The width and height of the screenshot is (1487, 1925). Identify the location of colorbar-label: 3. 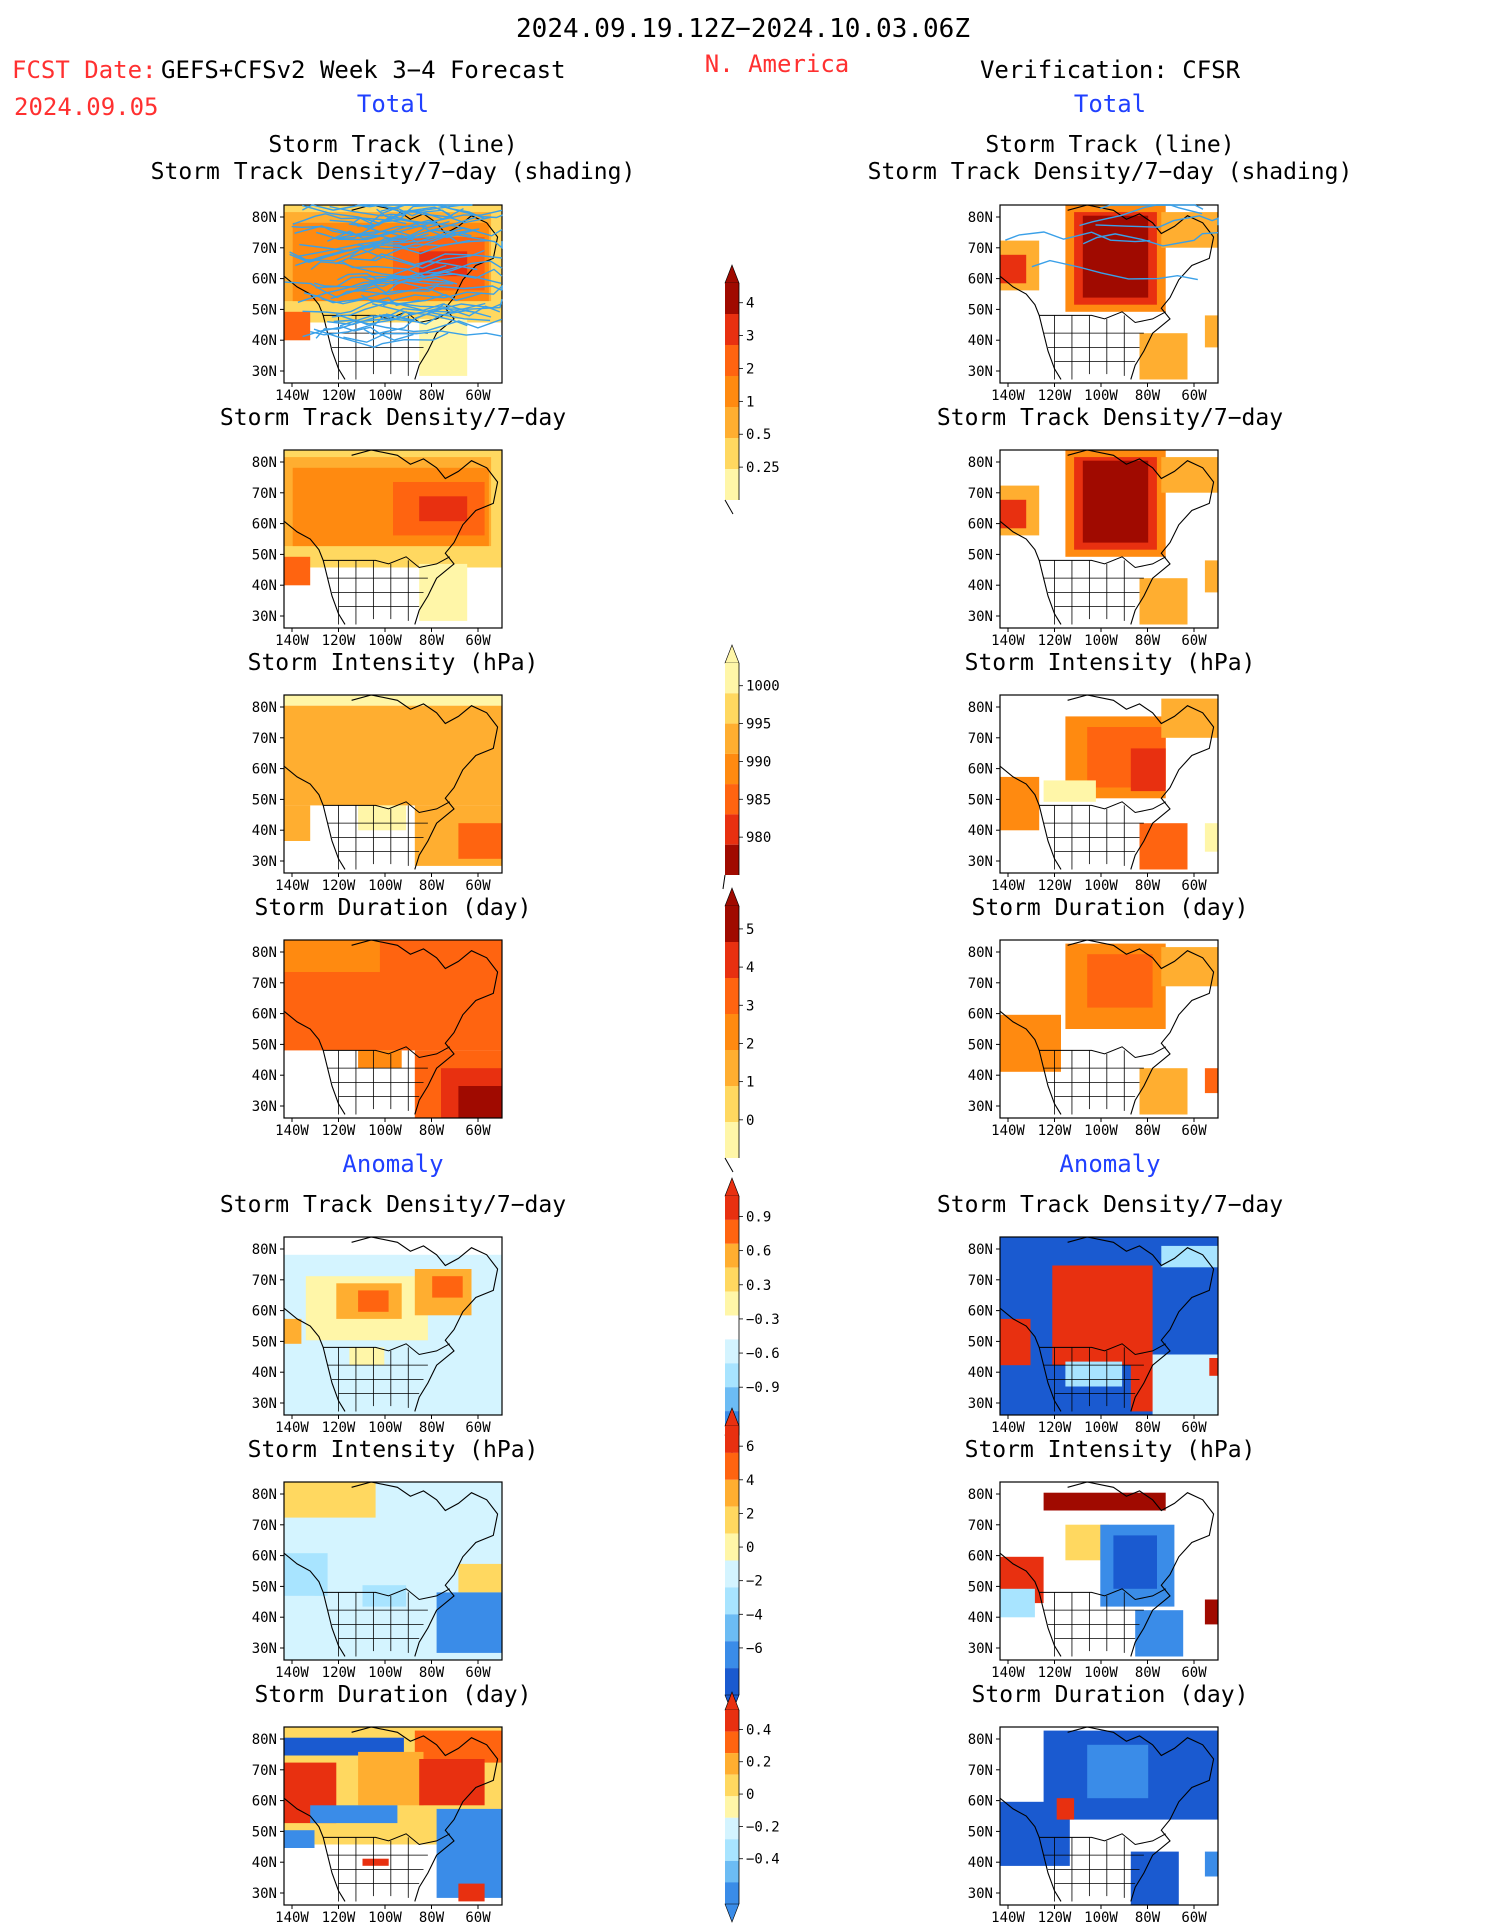
(750, 1006).